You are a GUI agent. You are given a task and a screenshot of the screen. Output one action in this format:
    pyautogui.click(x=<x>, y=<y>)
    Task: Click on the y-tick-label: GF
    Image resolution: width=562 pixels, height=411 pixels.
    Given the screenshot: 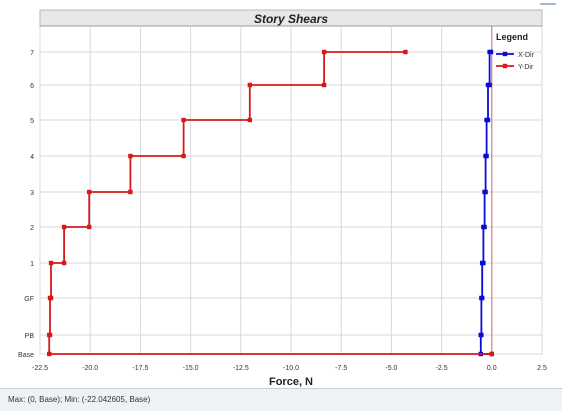 What is the action you would take?
    pyautogui.click(x=29, y=299)
    